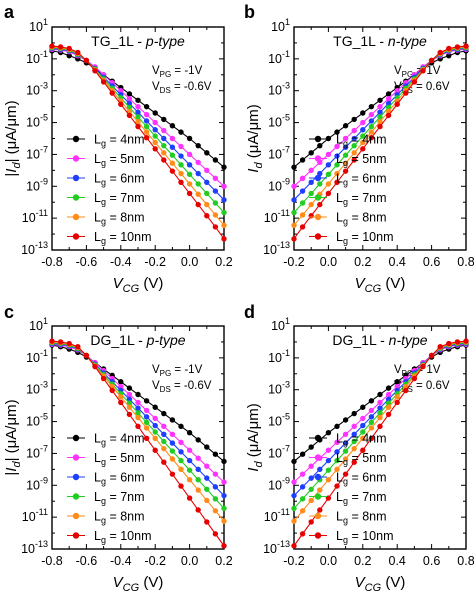  I want to click on legend-label: Lg = 4nm, so click(119, 141).